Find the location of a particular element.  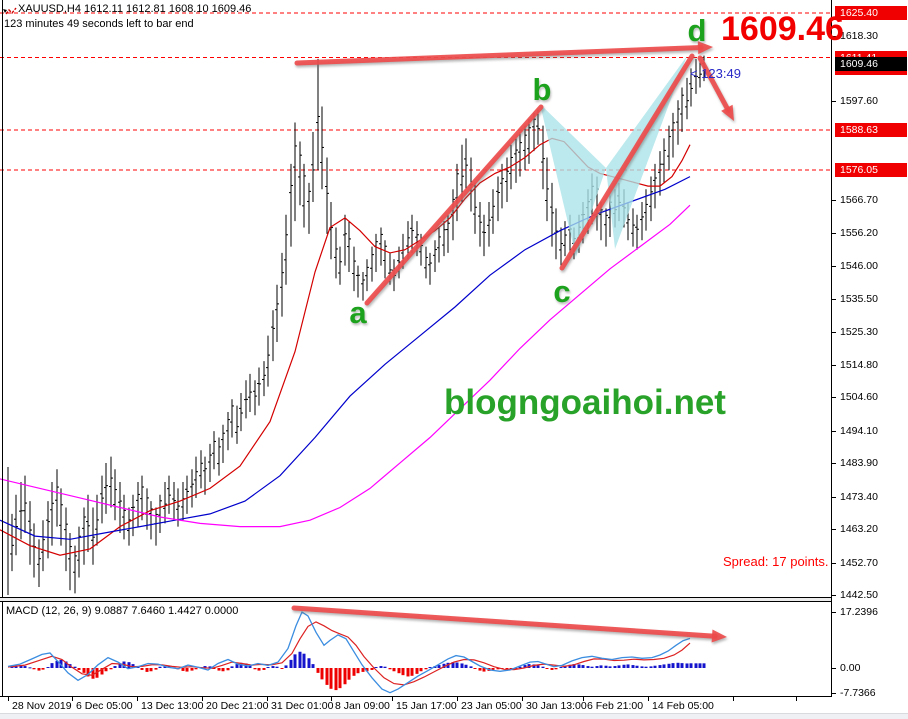

macd-main-line is located at coordinates (349, 652).